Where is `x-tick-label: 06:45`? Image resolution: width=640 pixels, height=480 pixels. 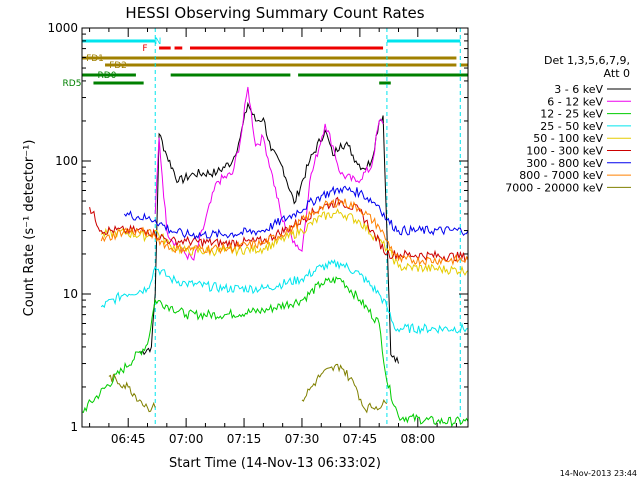
x-tick-label: 06:45 is located at coordinates (128, 439).